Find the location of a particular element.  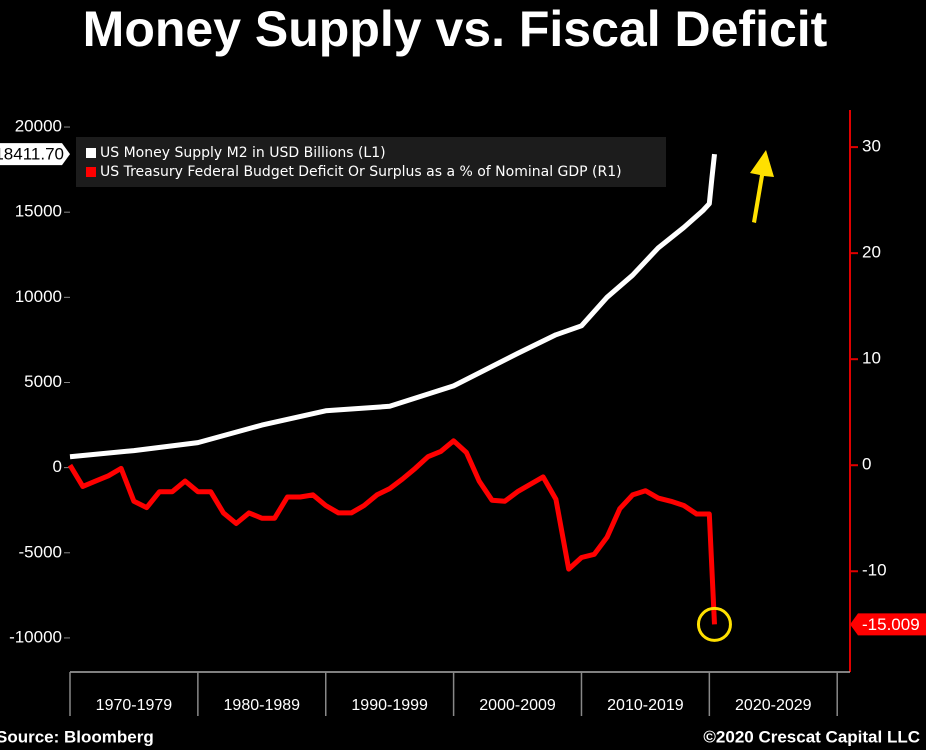

y2-tick-label: 30 is located at coordinates (871, 146).